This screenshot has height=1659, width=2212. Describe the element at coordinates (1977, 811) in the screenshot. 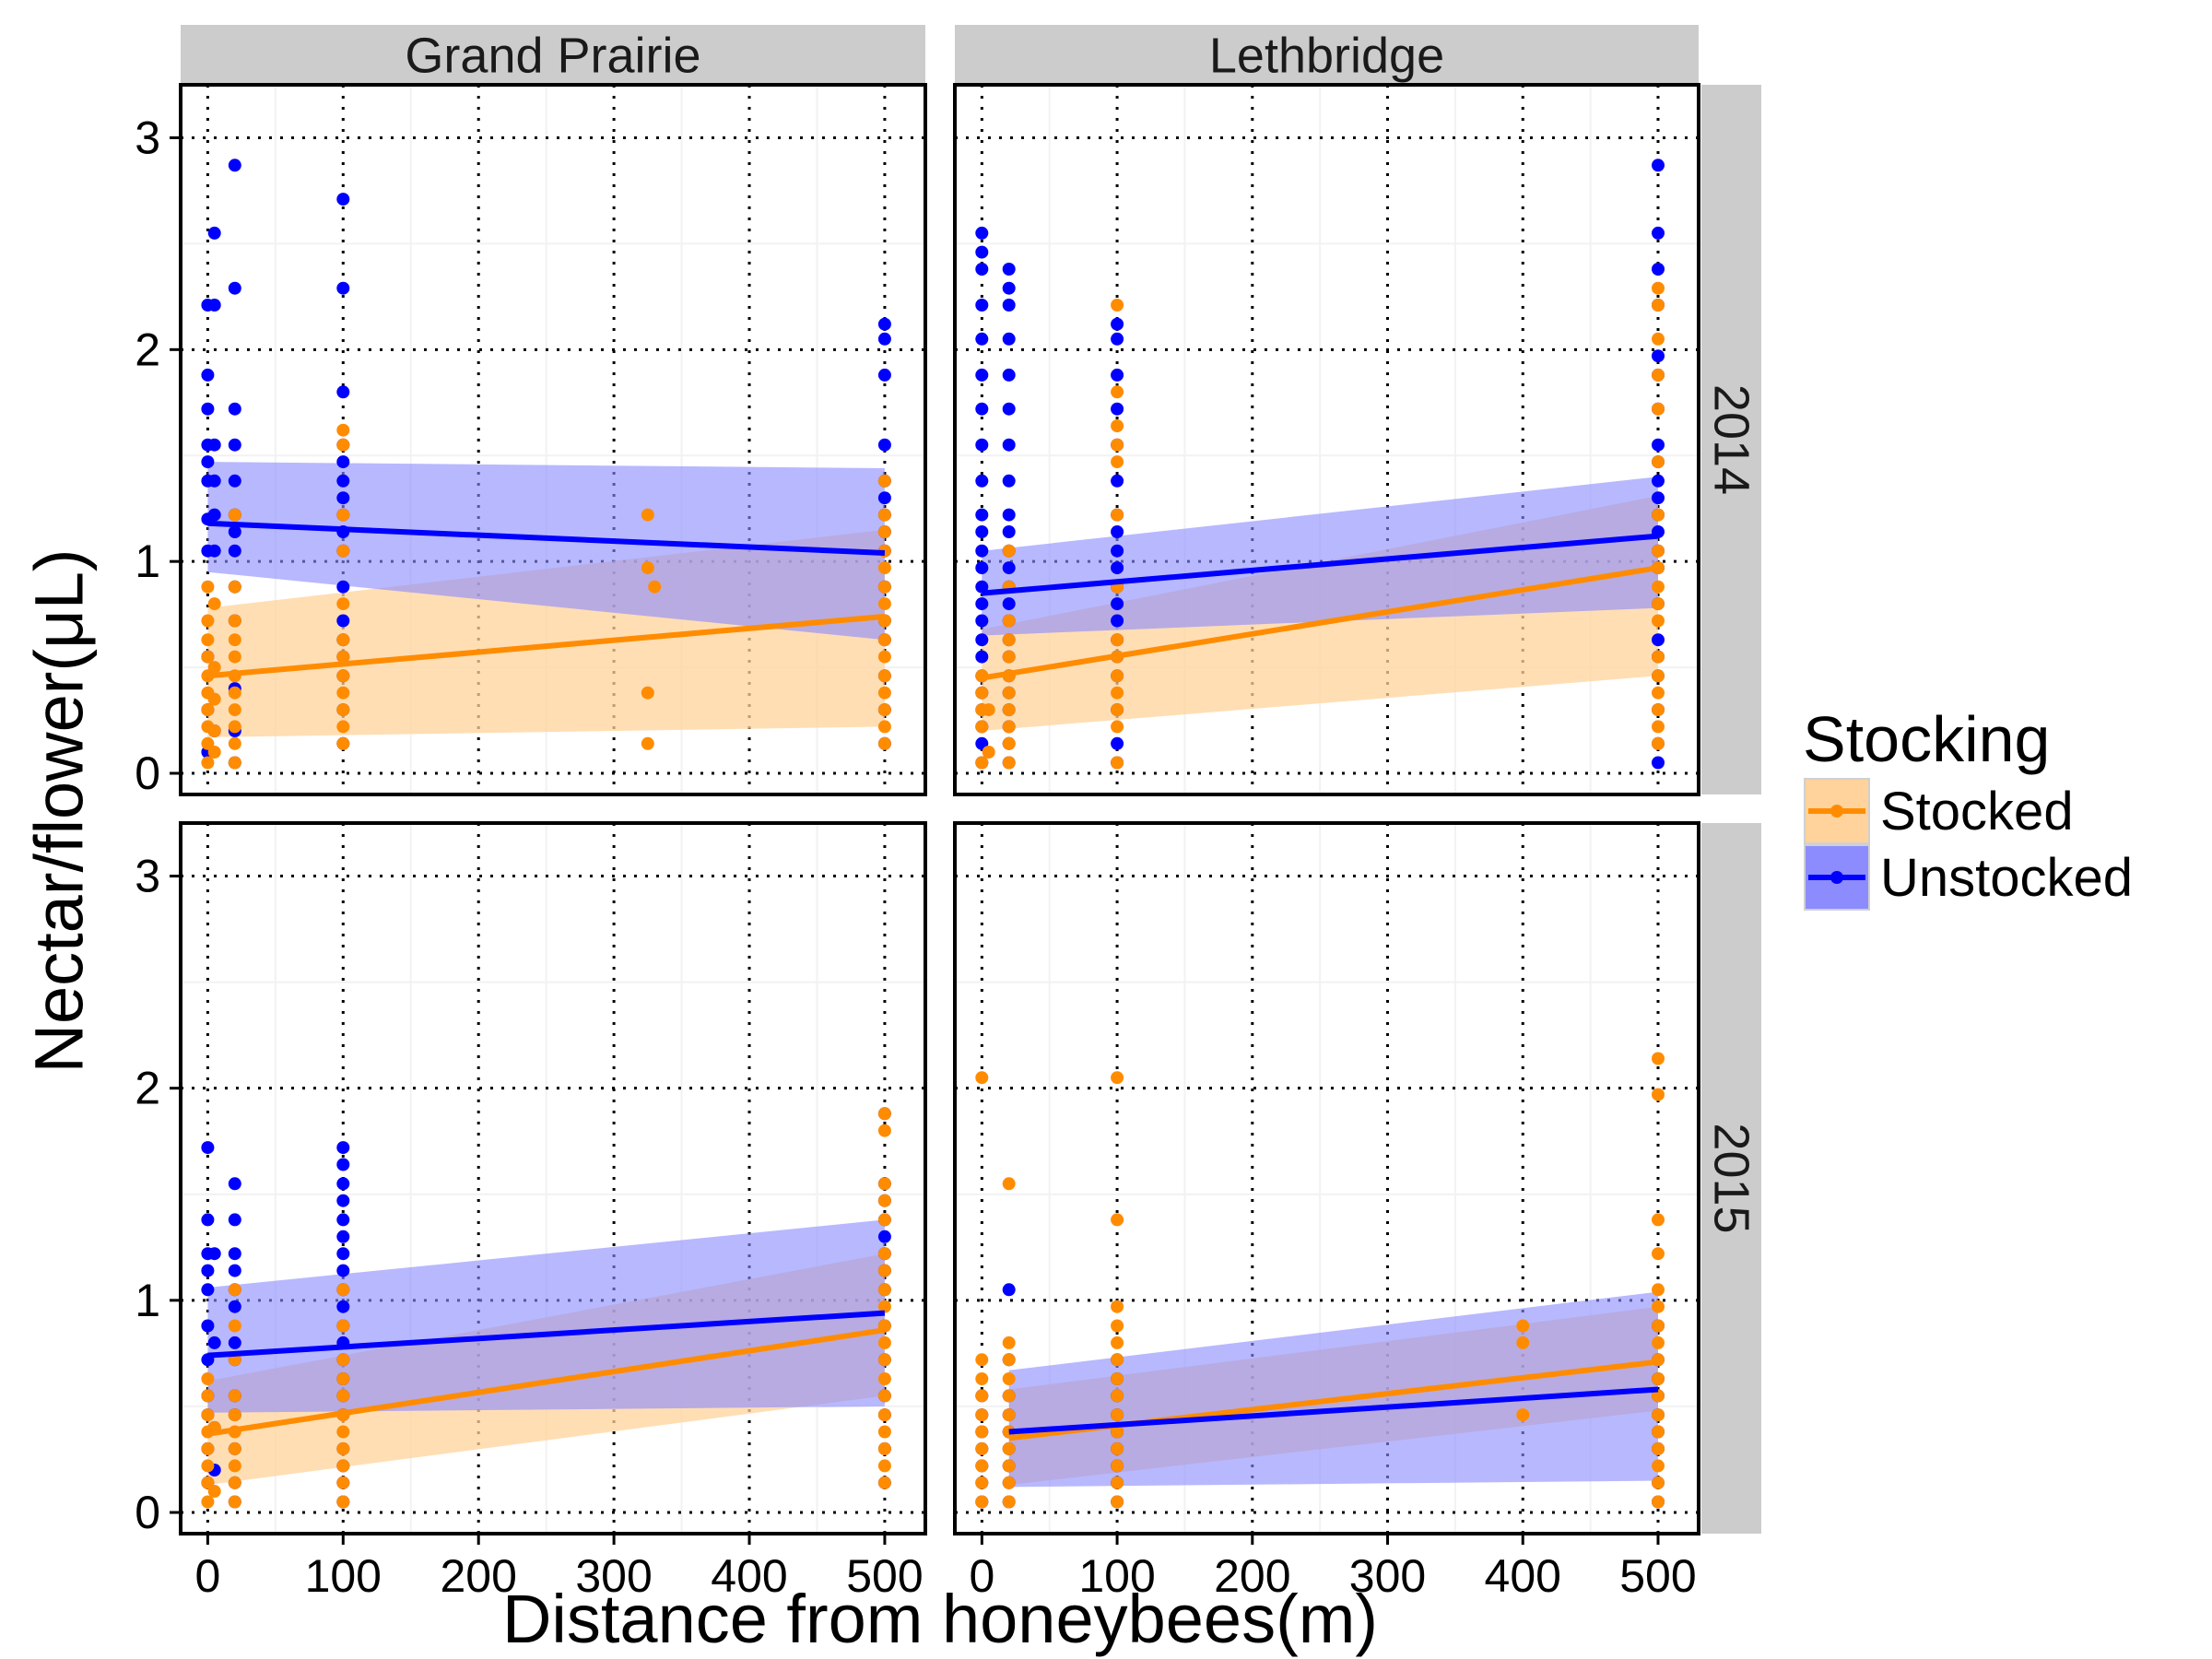

I see `legend-label-stocked: Stocked` at that location.